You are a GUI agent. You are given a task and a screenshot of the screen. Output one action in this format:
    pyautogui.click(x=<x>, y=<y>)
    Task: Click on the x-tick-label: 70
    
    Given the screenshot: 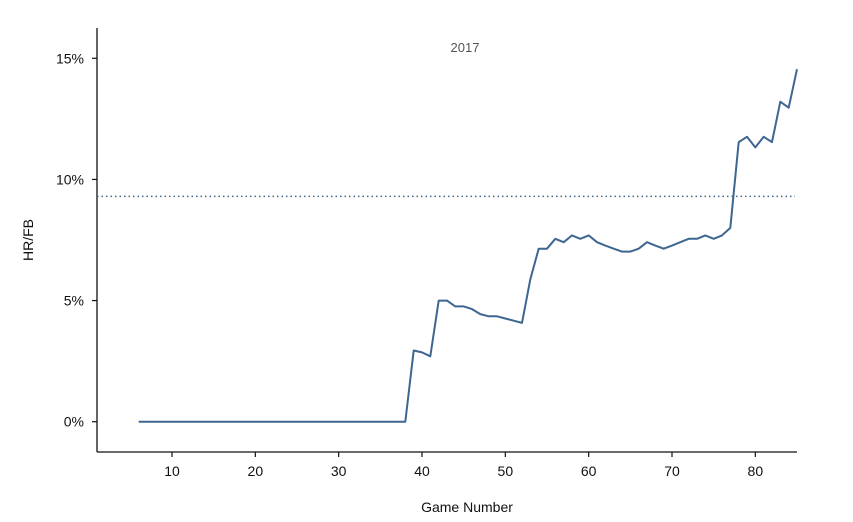 What is the action you would take?
    pyautogui.click(x=672, y=471)
    